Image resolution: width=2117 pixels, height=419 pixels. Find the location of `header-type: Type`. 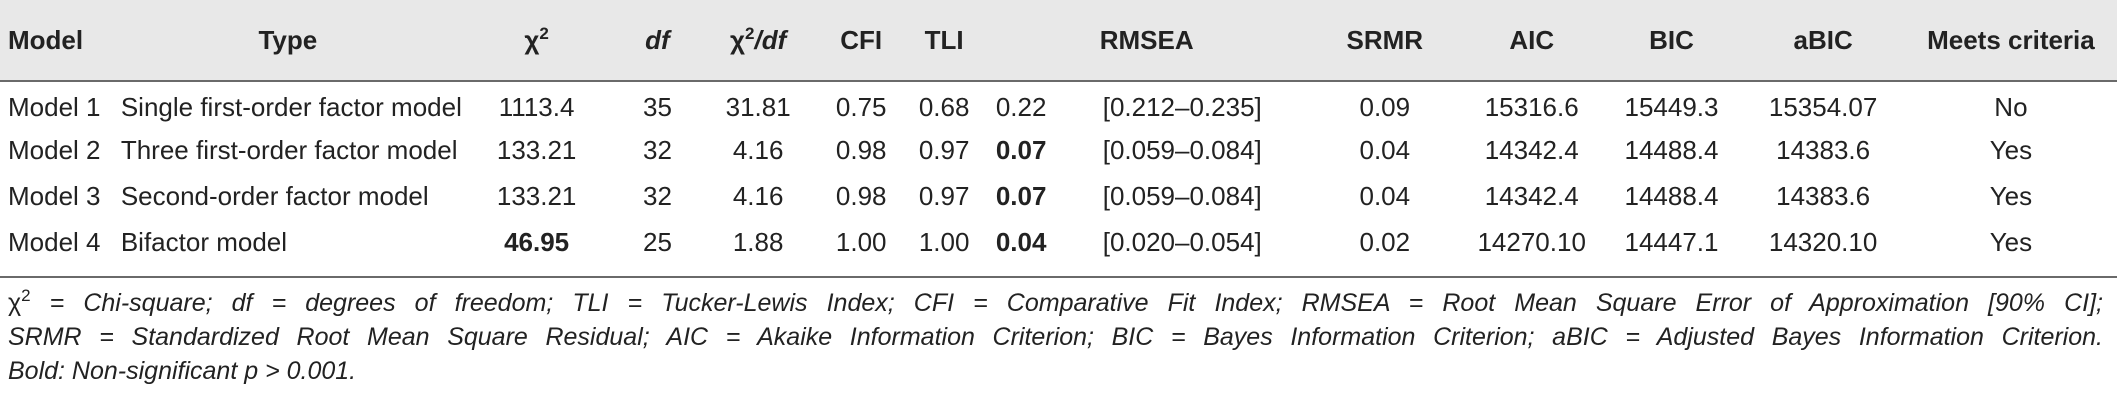

header-type: Type is located at coordinates (287, 41).